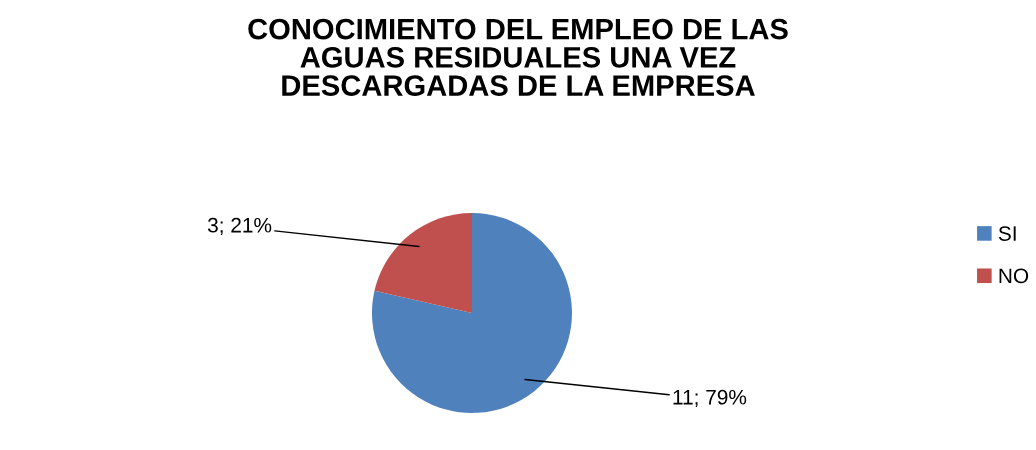  I want to click on data-label: 3; 21%, so click(239, 226).